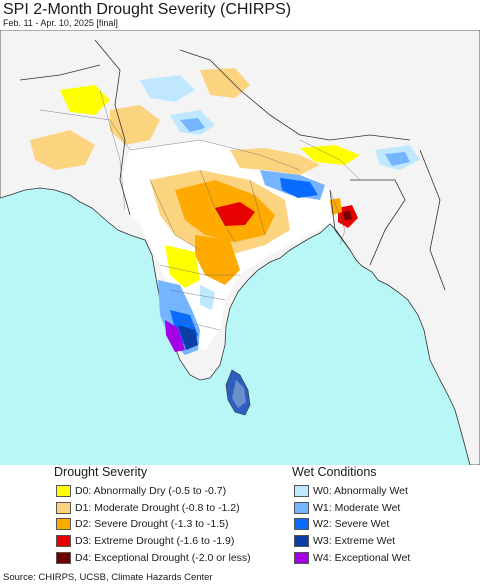 This screenshot has height=586, width=480. What do you see at coordinates (153, 491) in the screenshot?
I see `legend-item-d0: D0: Abnormally Dry (-0.5 to -0.7)` at bounding box center [153, 491].